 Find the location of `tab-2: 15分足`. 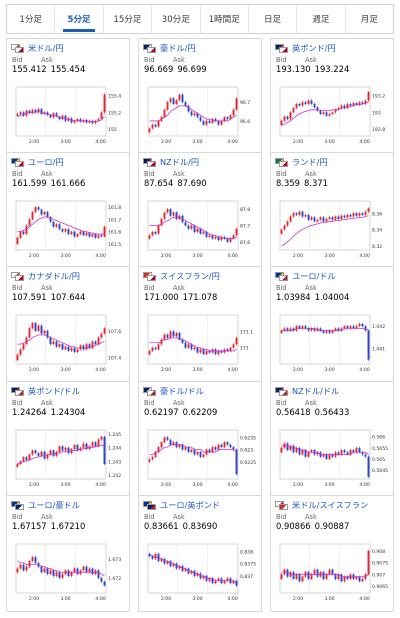

tab-2: 15分足 is located at coordinates (128, 19).